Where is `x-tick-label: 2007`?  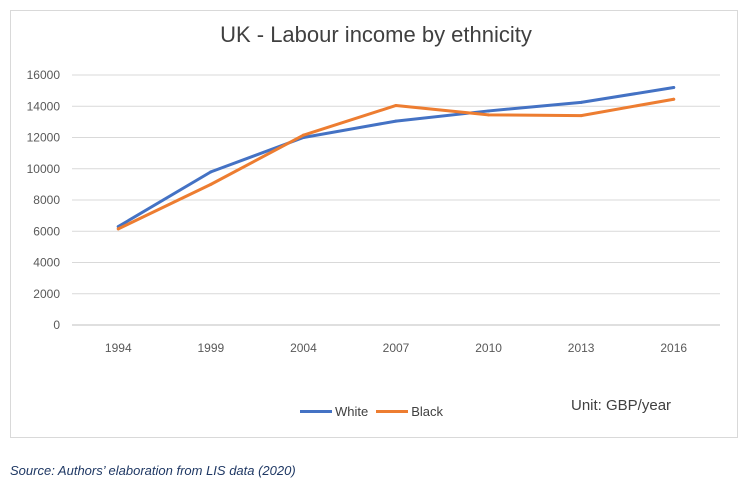 x-tick-label: 2007 is located at coordinates (396, 348).